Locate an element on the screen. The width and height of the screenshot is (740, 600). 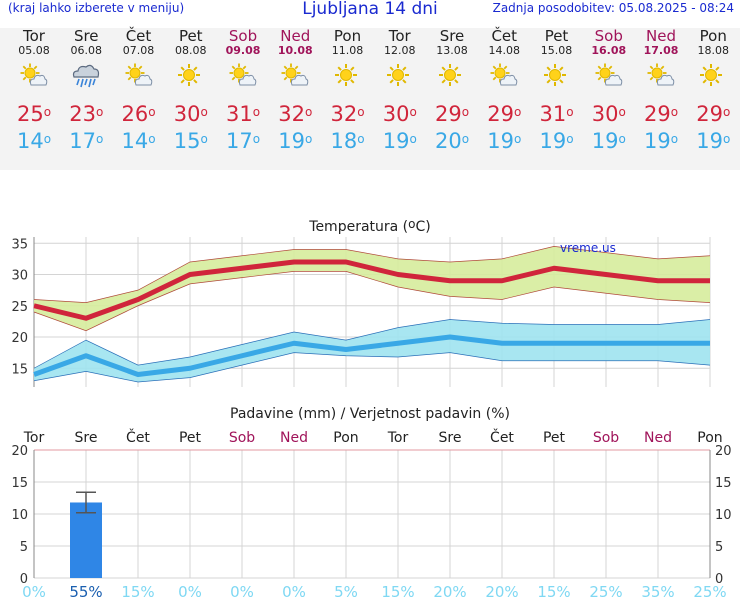
precipitation-probability: 55% is located at coordinates (85, 591).